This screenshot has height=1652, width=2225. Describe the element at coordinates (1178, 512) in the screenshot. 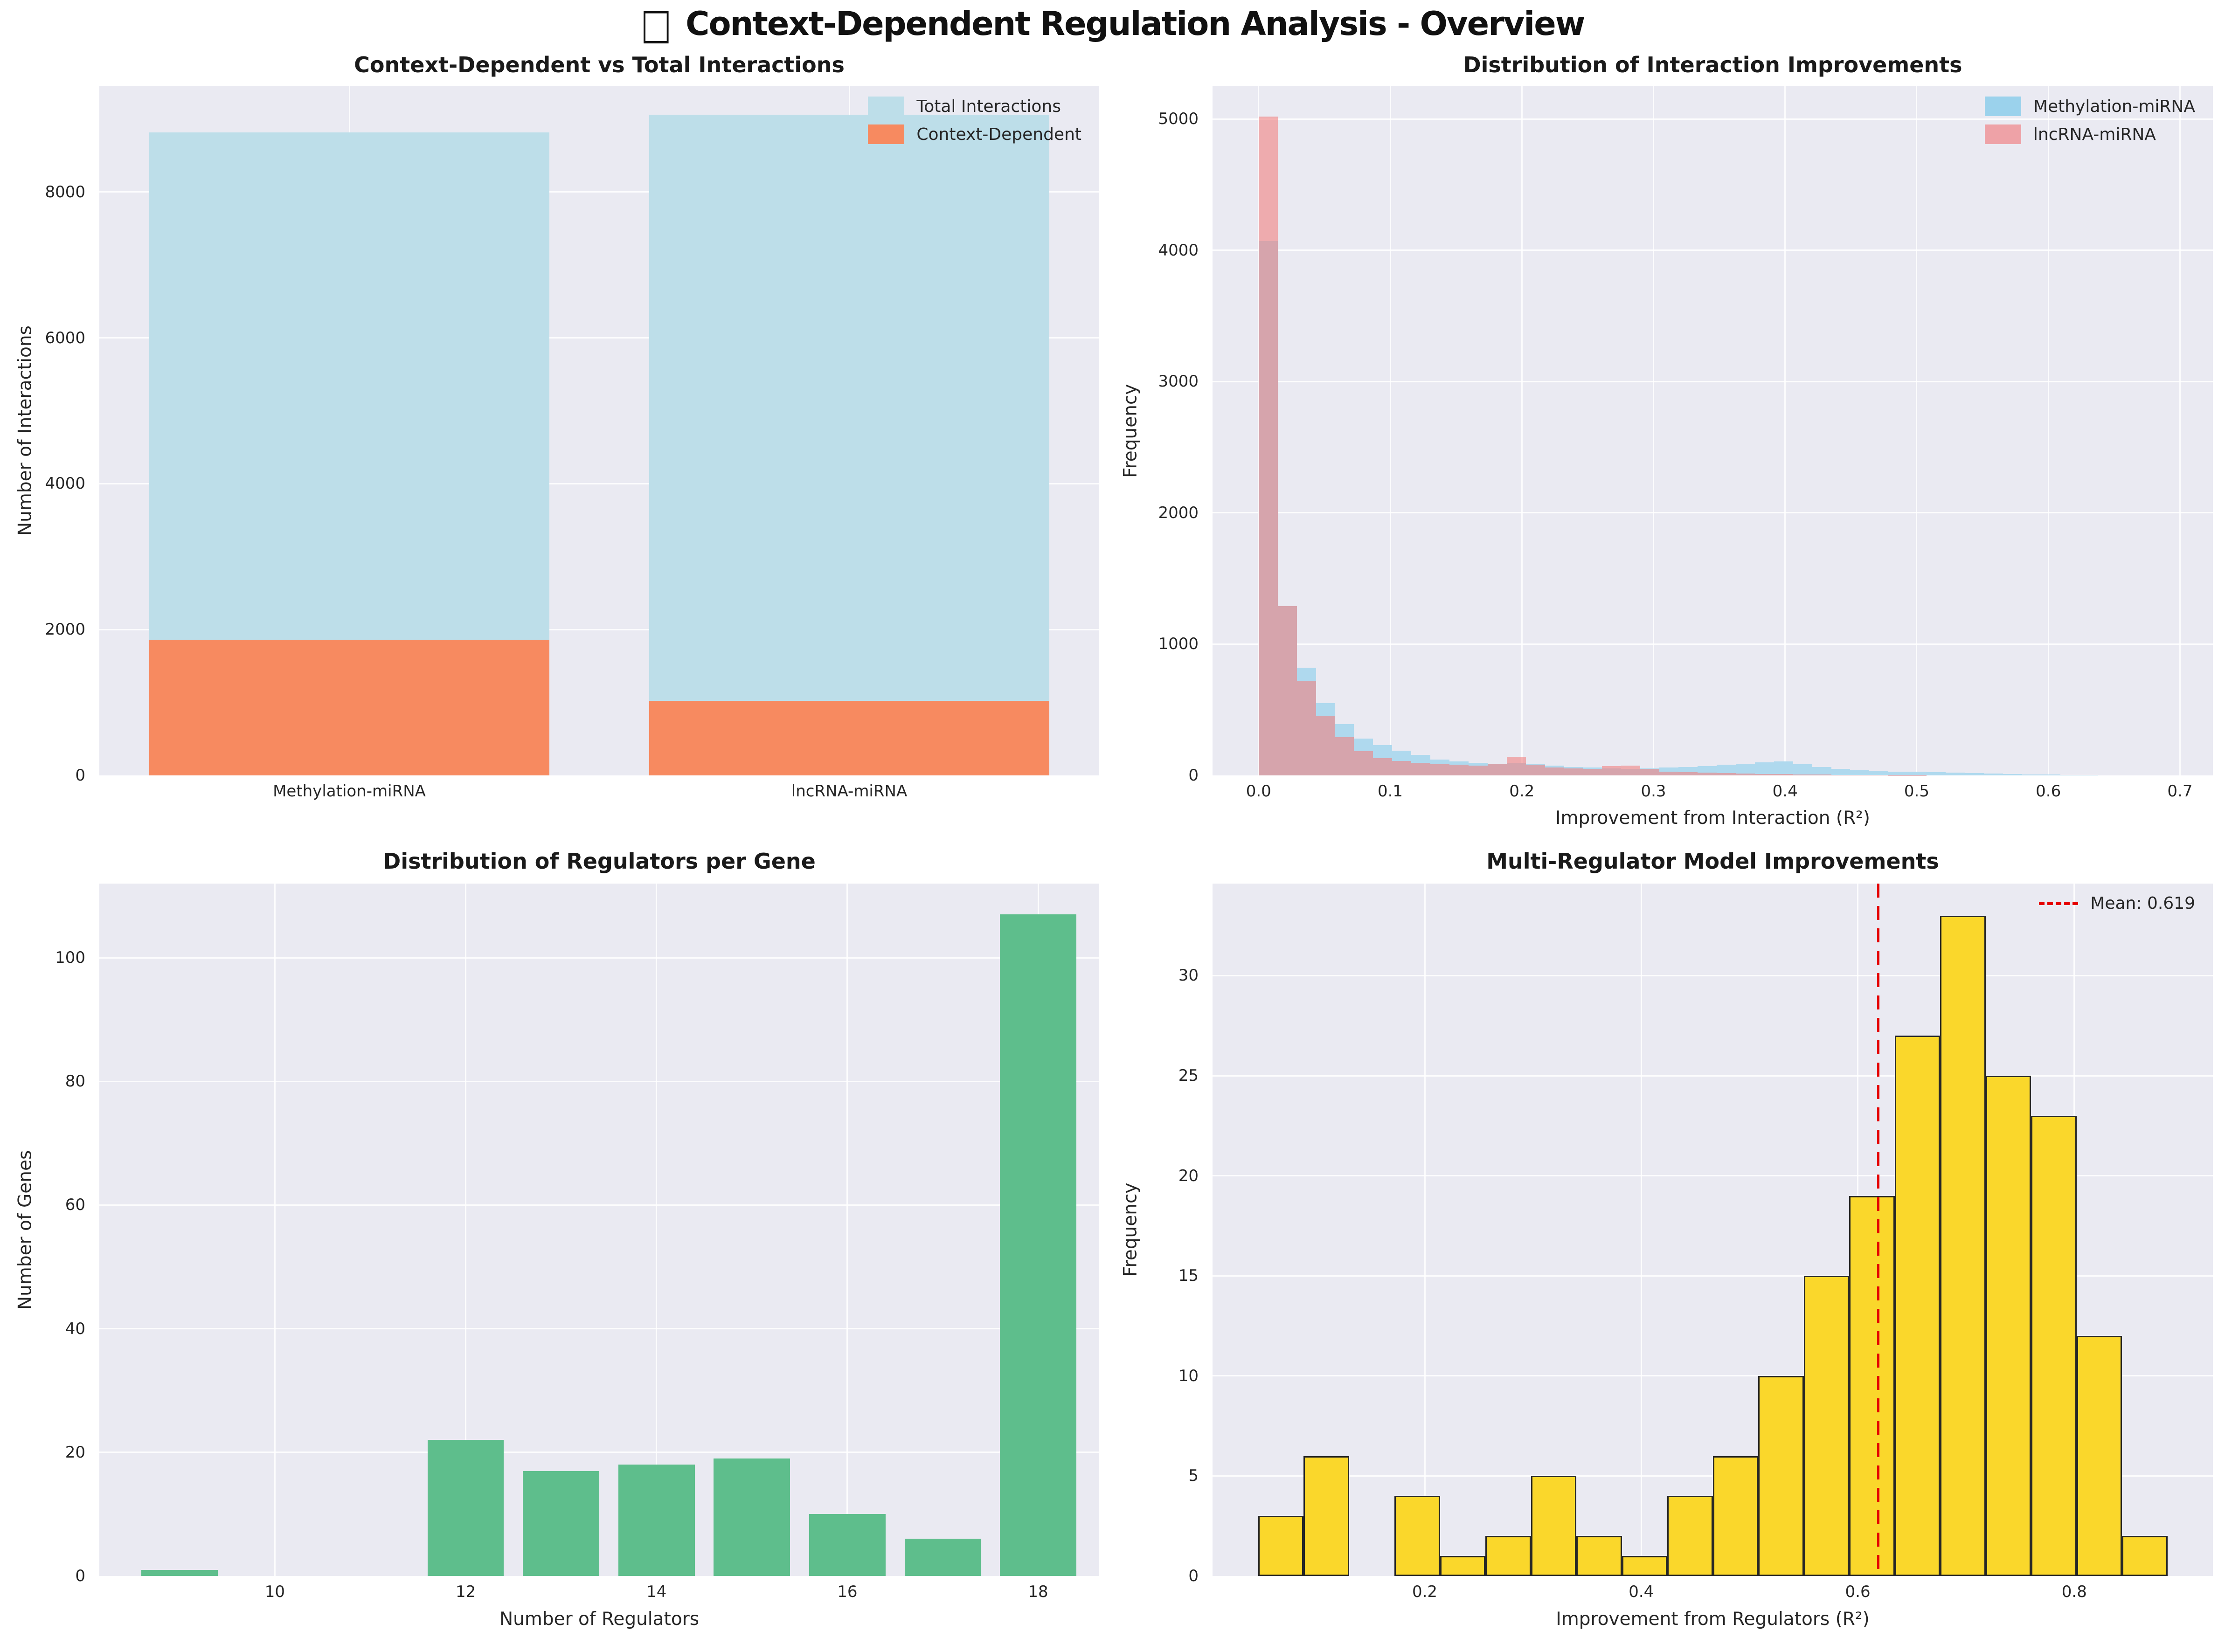

I see `y-tick-label: 2000` at that location.